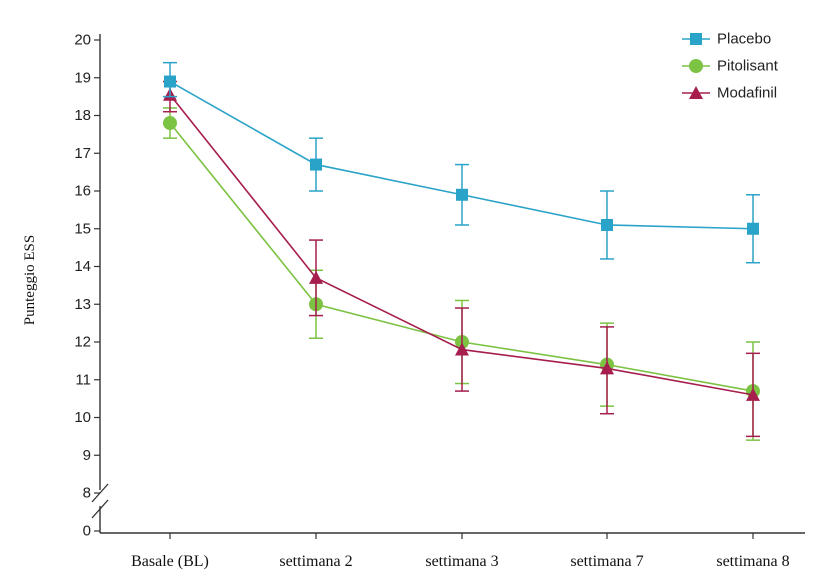 Image resolution: width=820 pixels, height=576 pixels. I want to click on y-tick-label: 20, so click(82, 40).